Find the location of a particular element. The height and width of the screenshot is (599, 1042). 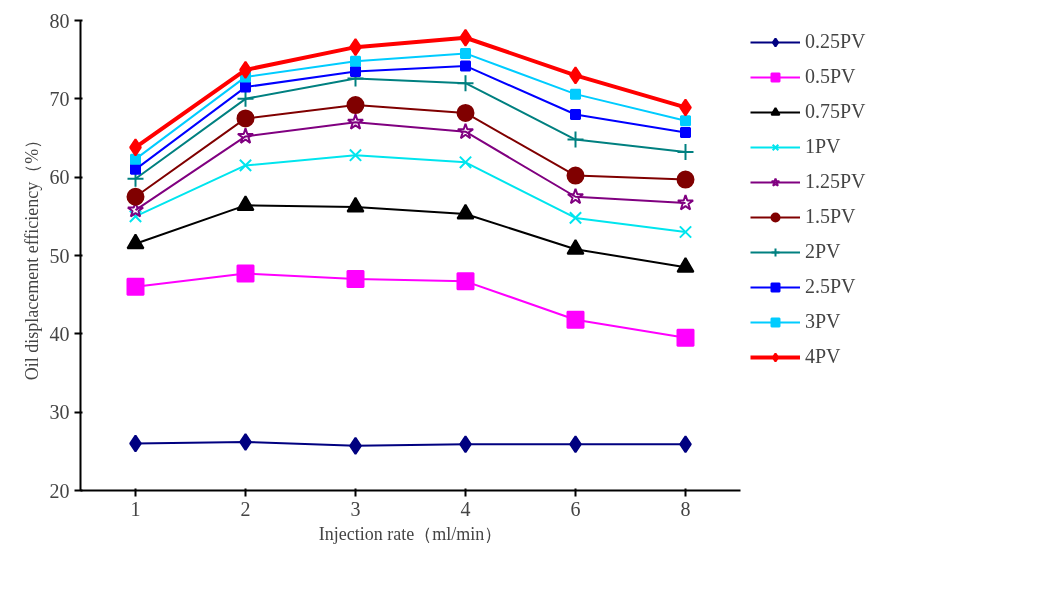

legend-label: 0.5PV is located at coordinates (830, 76).